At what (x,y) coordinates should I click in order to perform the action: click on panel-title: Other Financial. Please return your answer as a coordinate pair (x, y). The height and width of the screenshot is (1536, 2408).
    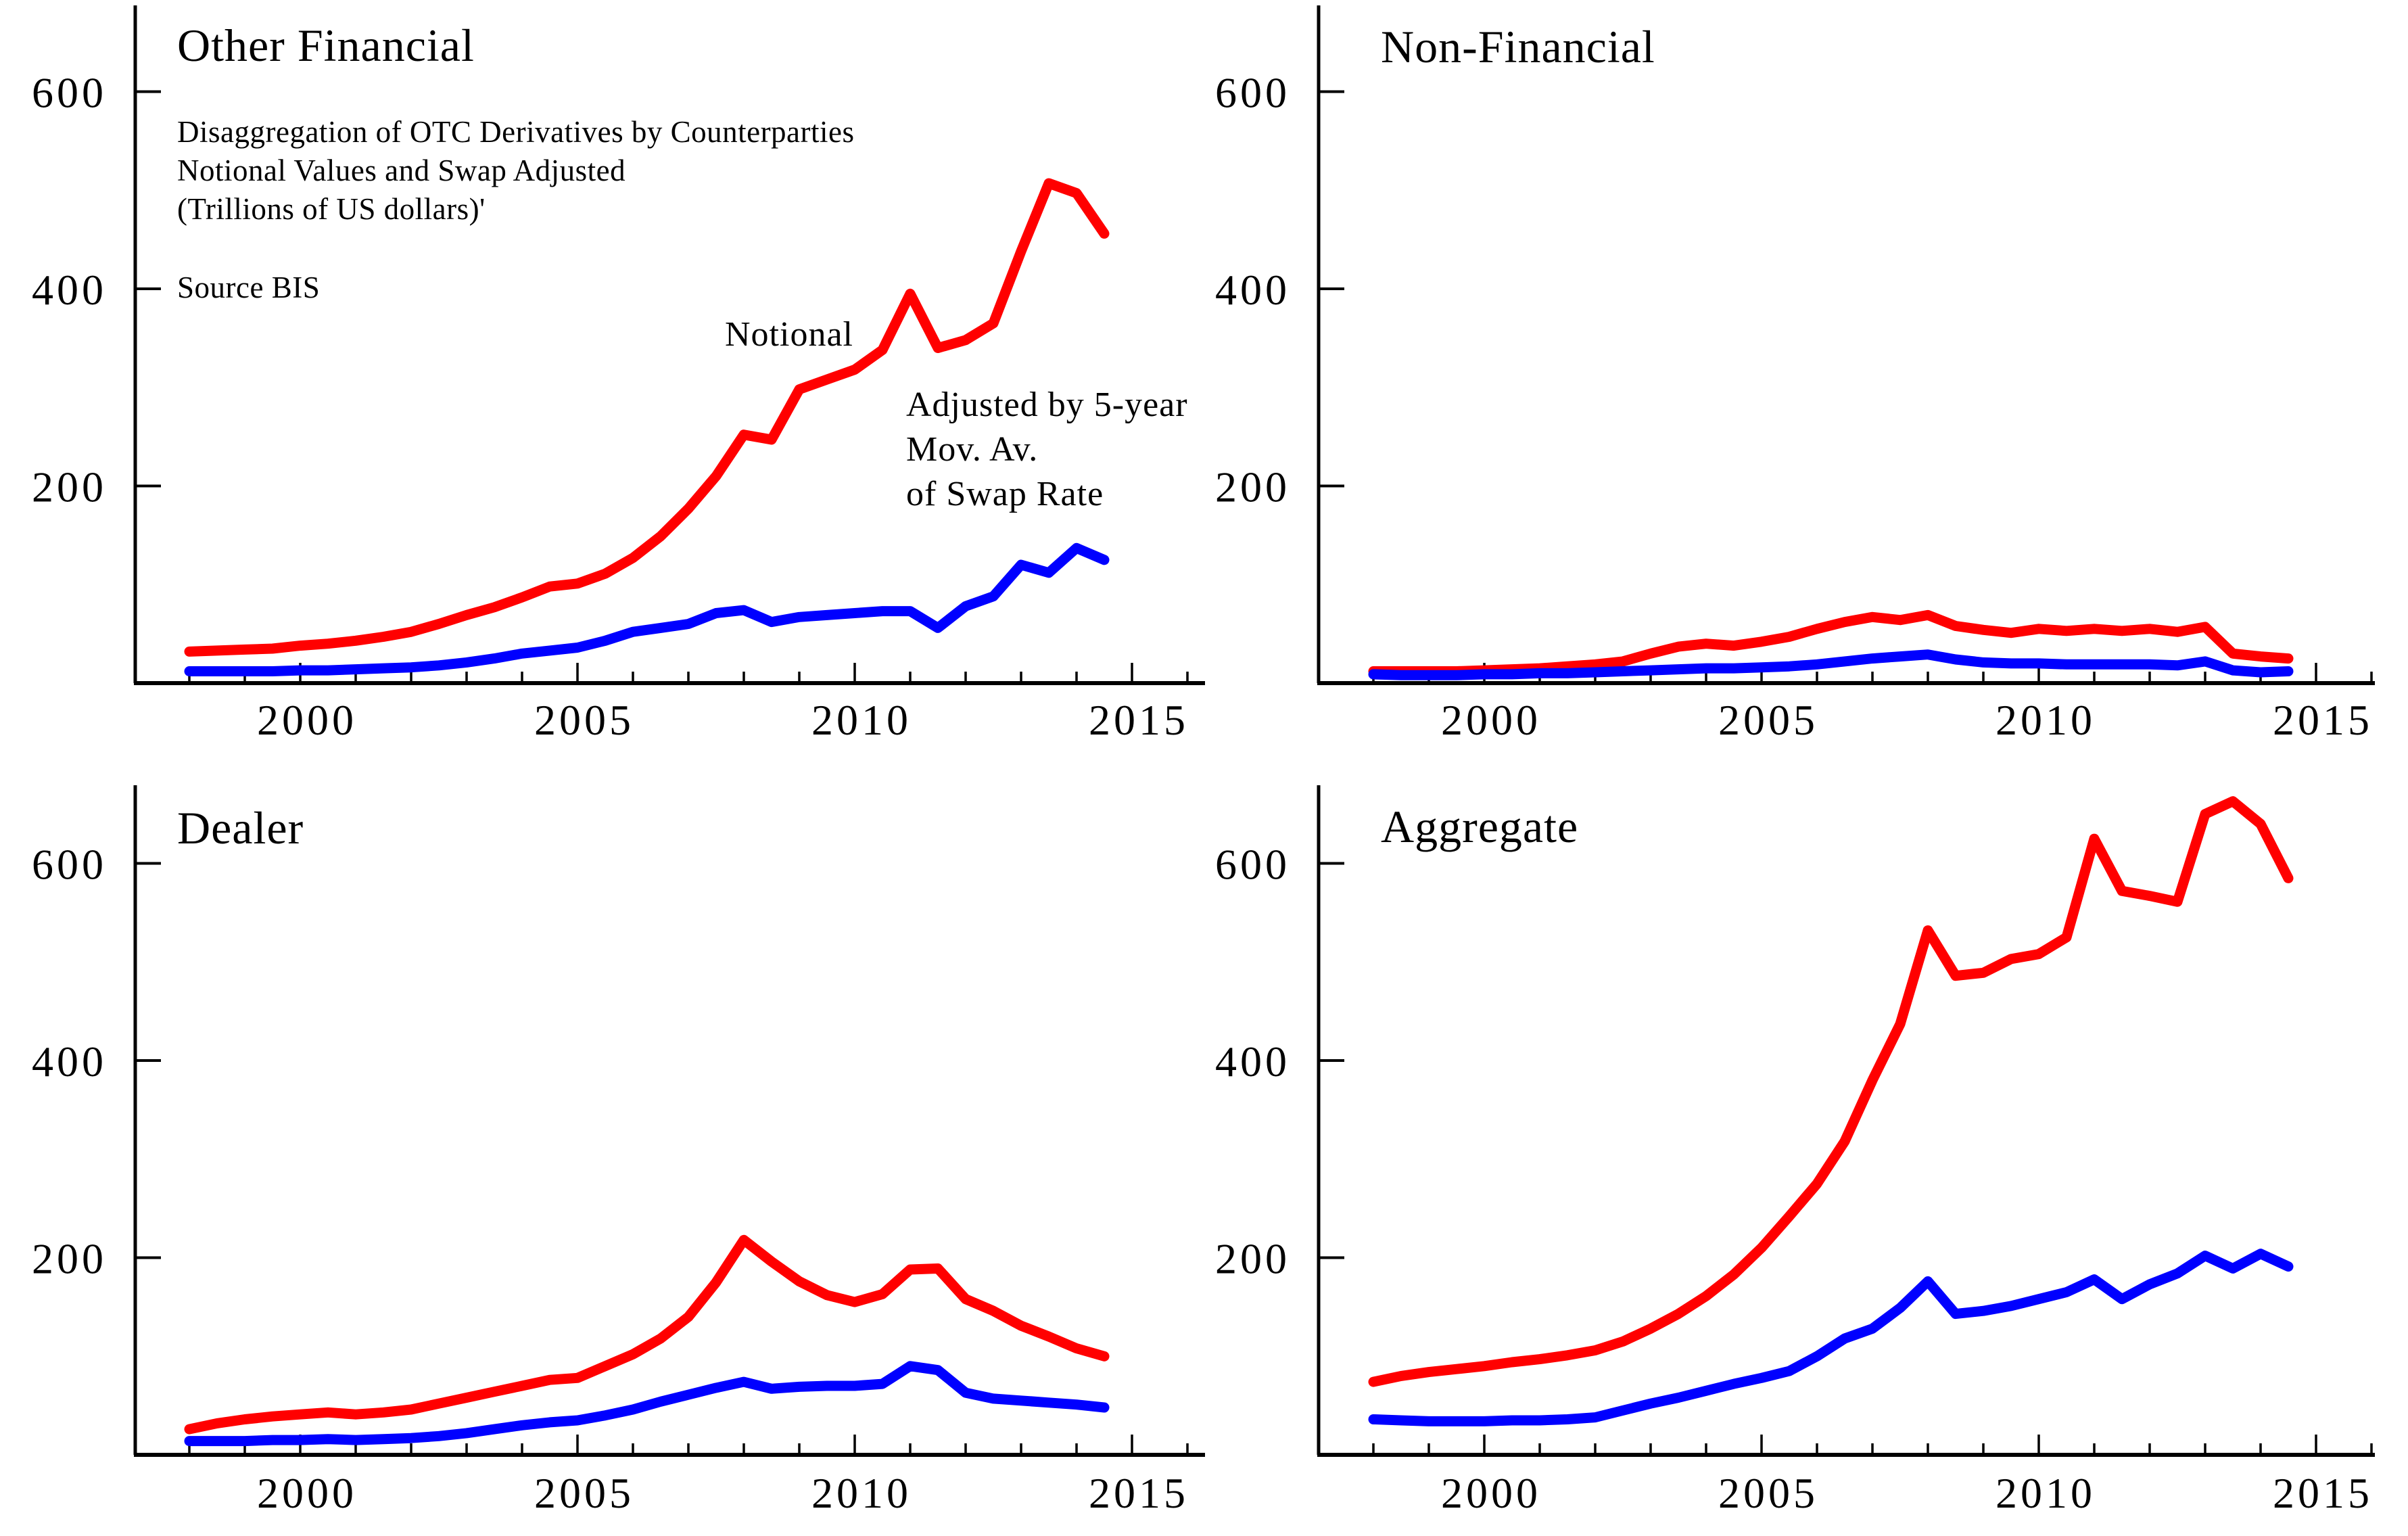
    Looking at the image, I should click on (326, 45).